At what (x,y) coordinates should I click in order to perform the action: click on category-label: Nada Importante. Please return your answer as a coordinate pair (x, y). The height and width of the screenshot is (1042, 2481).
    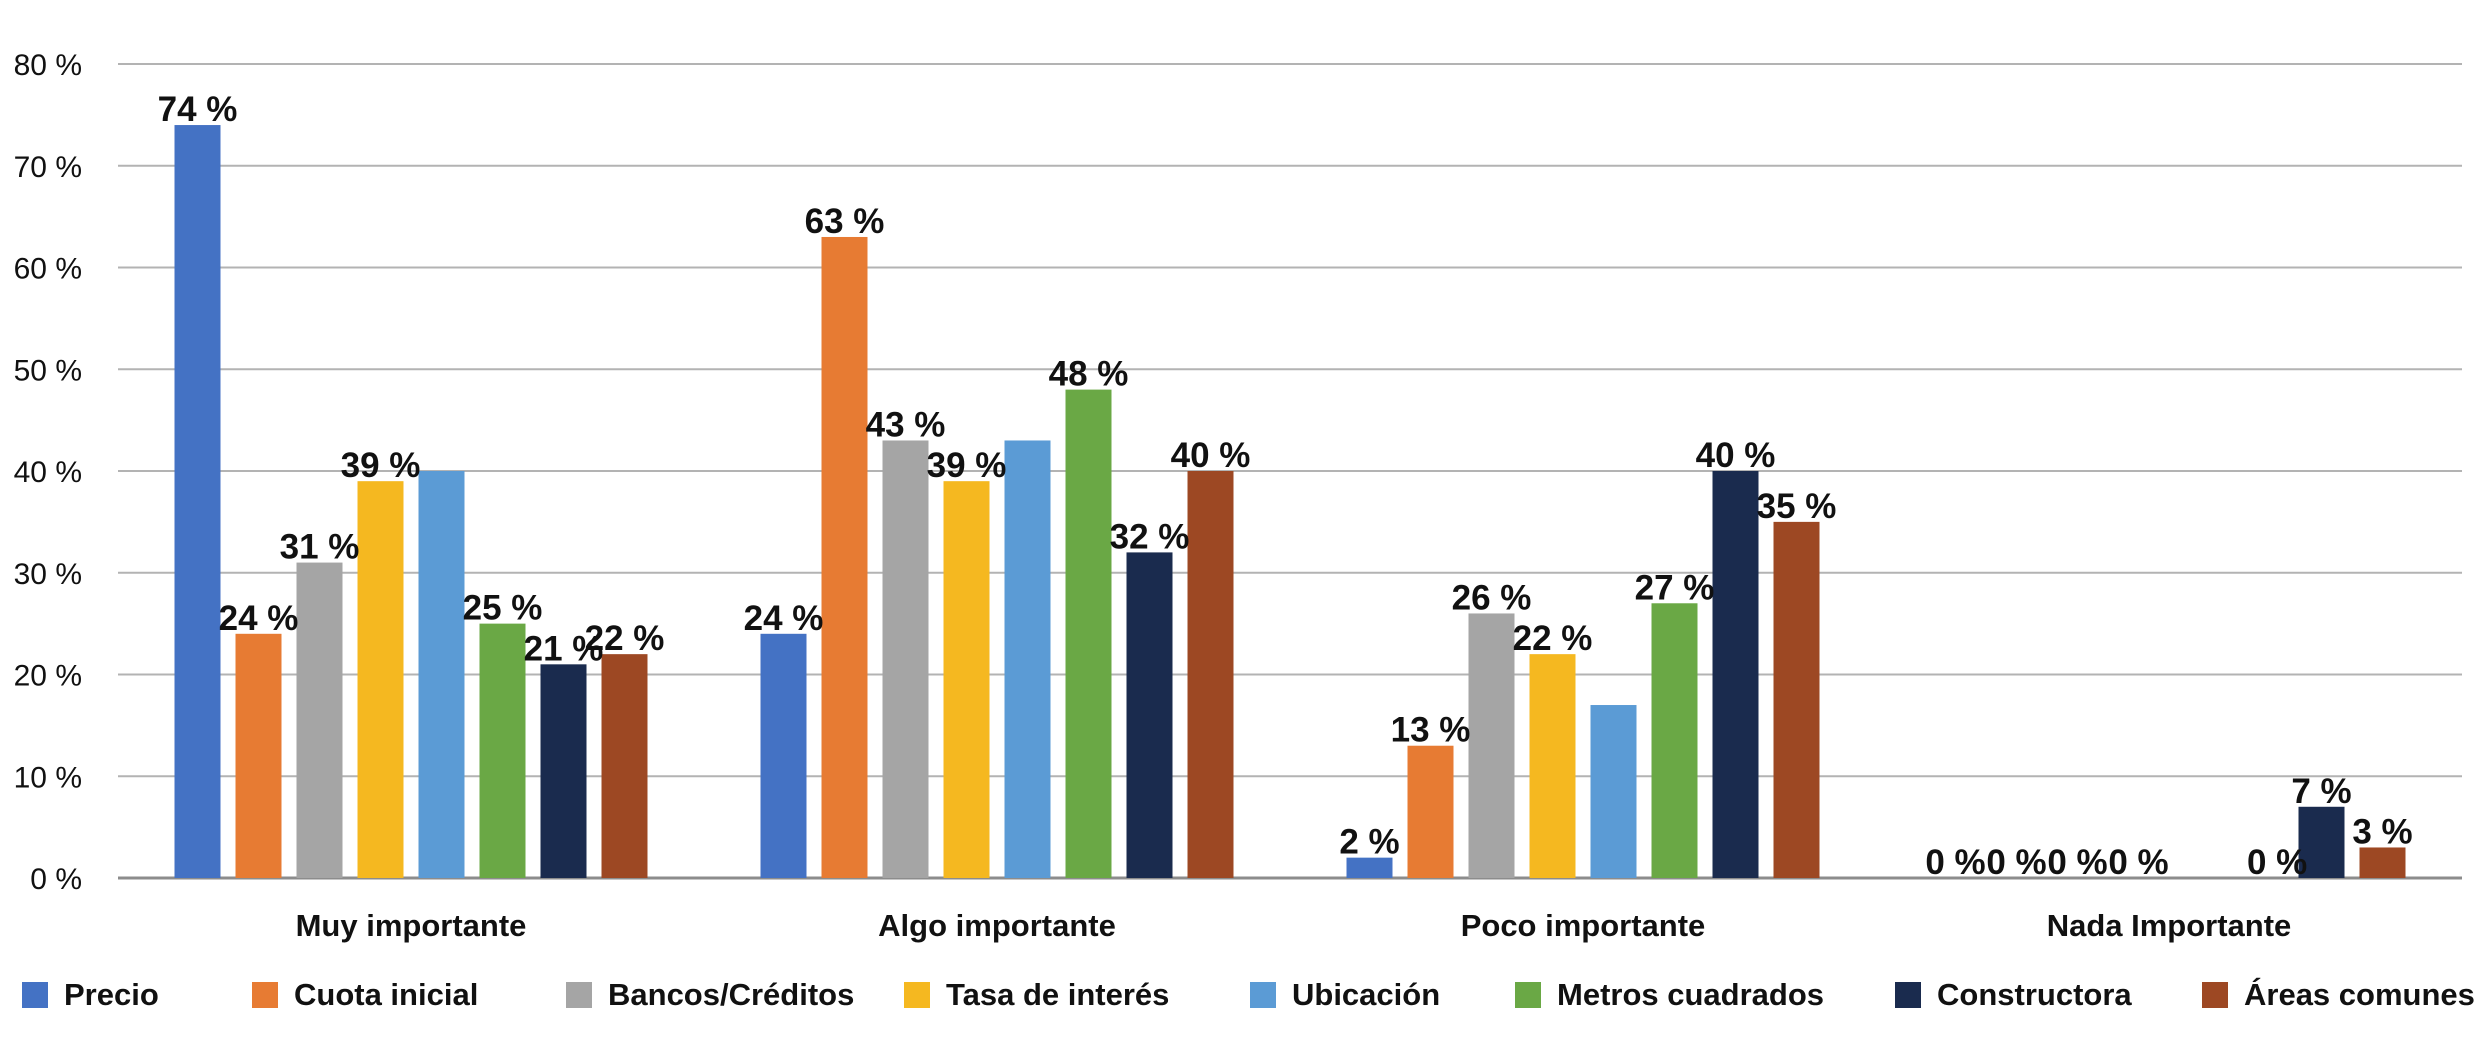
    Looking at the image, I should click on (2169, 925).